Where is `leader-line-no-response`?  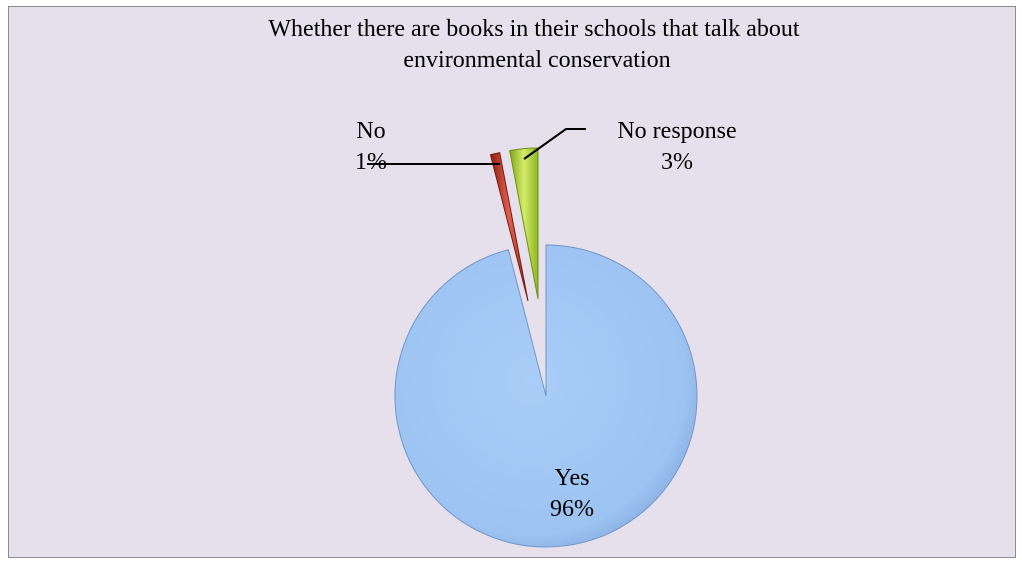
leader-line-no-response is located at coordinates (554, 144).